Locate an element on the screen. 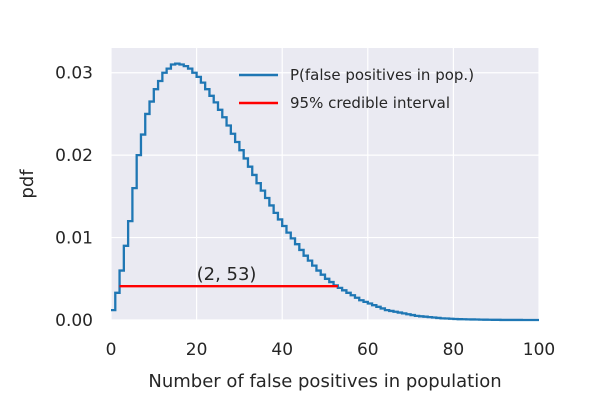  y-tick-label: 0.01 is located at coordinates (74, 239).